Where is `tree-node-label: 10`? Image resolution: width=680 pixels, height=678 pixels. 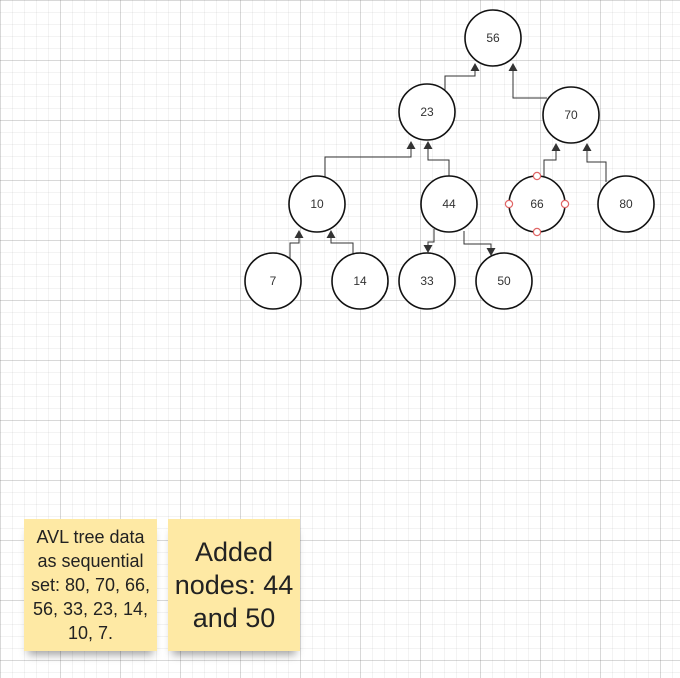
tree-node-label: 10 is located at coordinates (317, 204).